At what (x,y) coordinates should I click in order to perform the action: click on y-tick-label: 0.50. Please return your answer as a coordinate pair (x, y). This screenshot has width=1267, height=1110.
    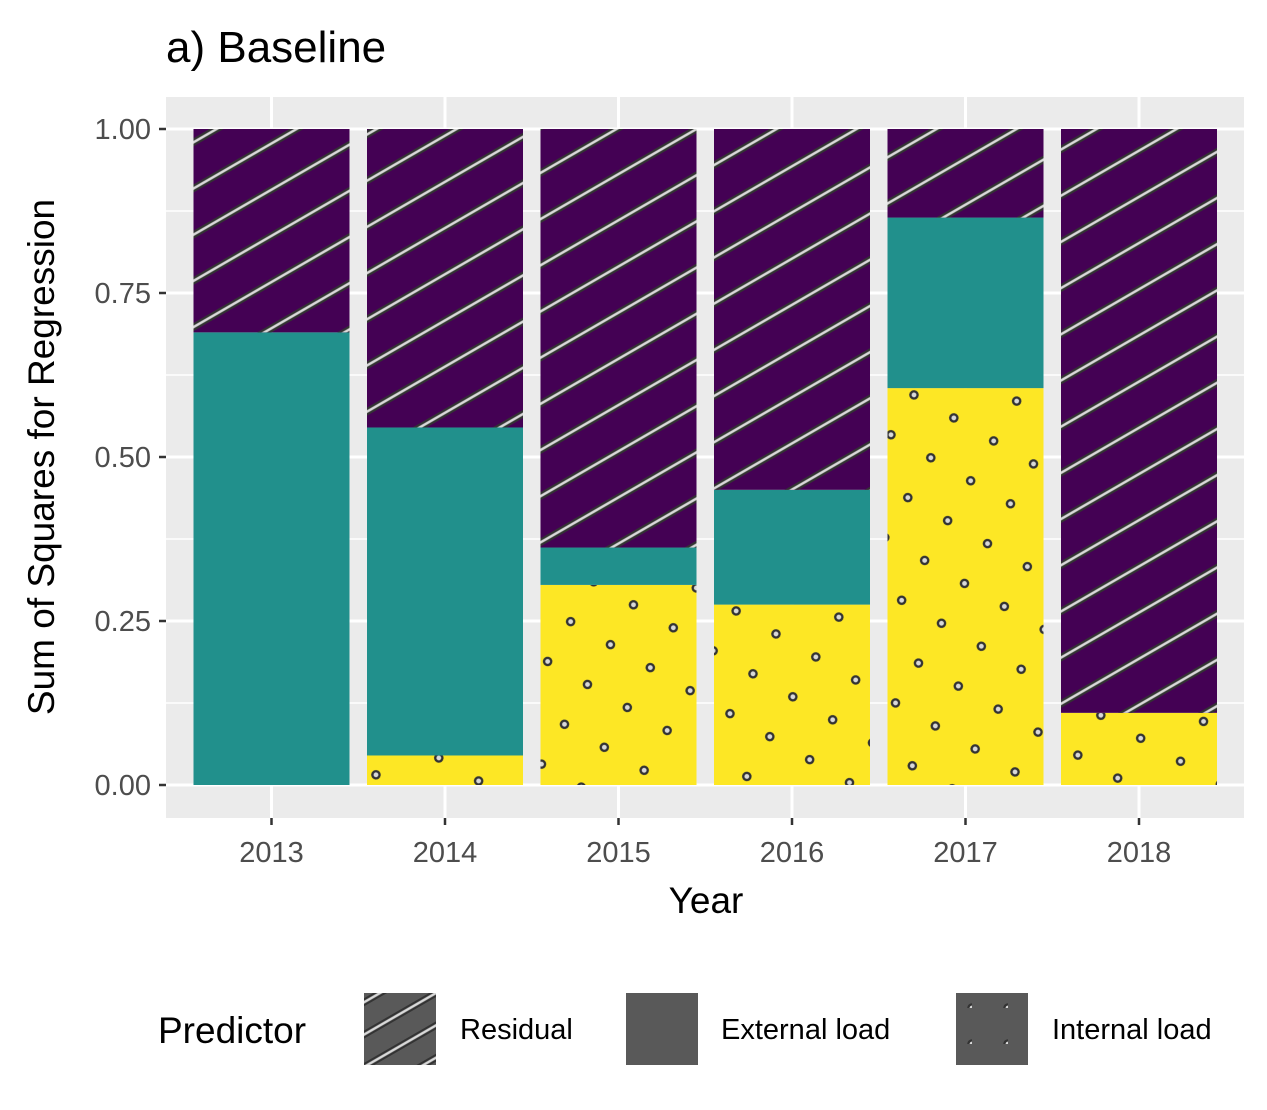
    Looking at the image, I should click on (123, 458).